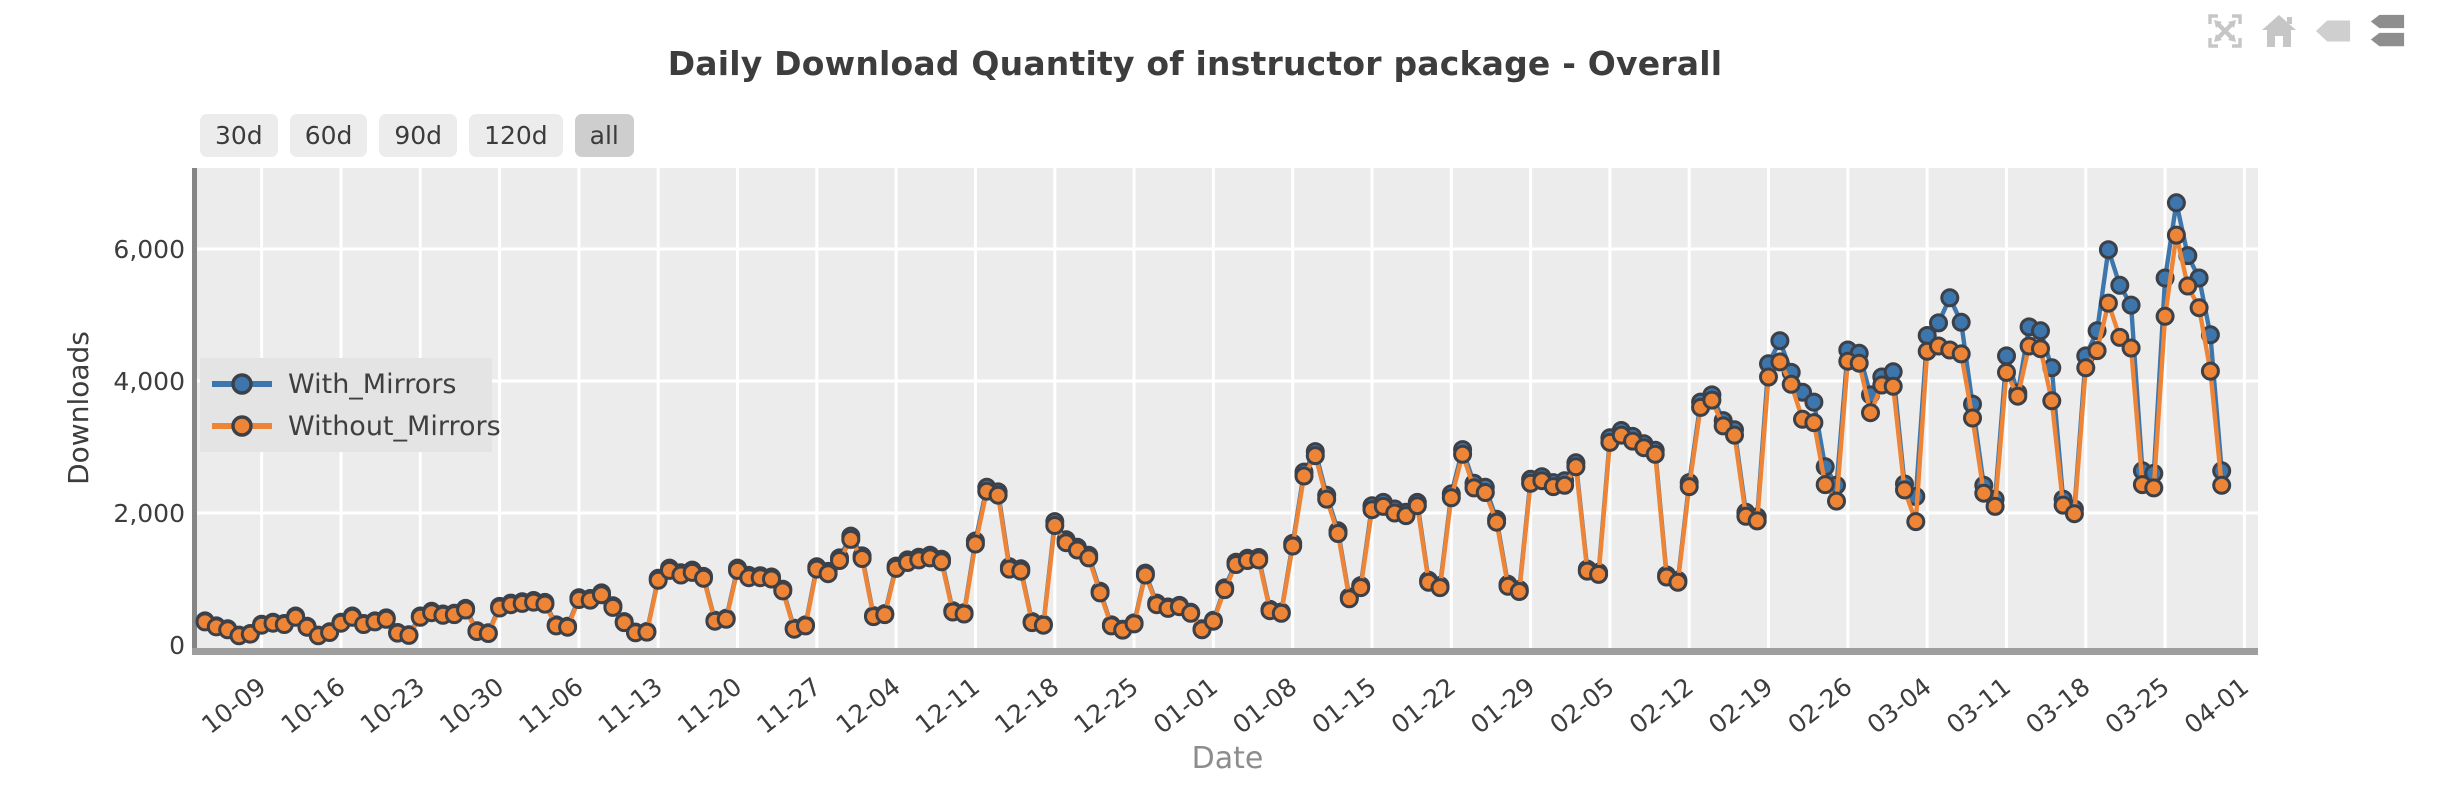 This screenshot has height=812, width=2450. I want to click on svg-text: 11-27, so click(788, 706).